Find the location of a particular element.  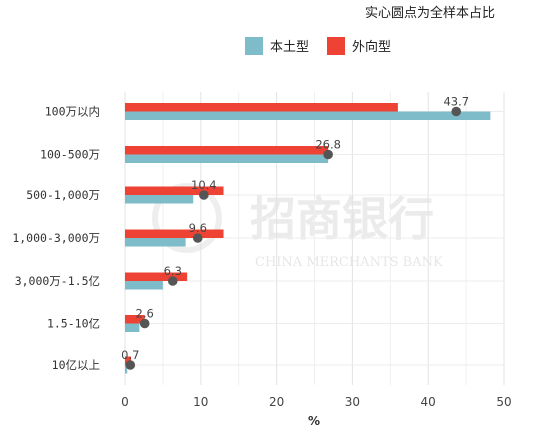

total-sample-label: 26.8 is located at coordinates (328, 145).